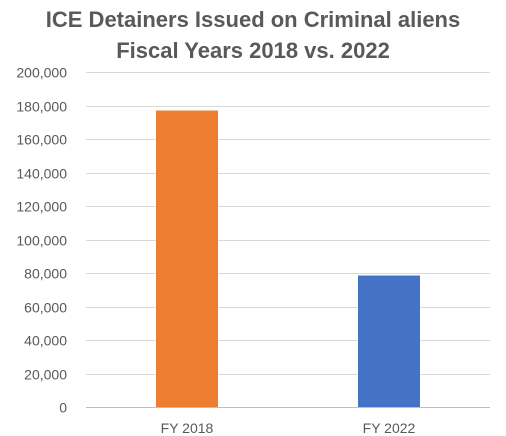 The width and height of the screenshot is (506, 436). What do you see at coordinates (253, 19) in the screenshot?
I see `chart-title-line-1: ICE Detainers Issued on Criminal aliens` at bounding box center [253, 19].